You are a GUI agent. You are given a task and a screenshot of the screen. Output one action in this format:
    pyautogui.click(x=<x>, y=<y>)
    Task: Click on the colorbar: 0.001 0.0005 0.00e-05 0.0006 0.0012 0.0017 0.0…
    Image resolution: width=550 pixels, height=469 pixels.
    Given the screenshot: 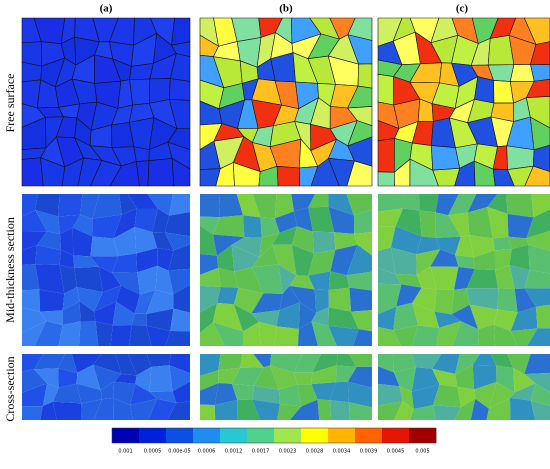 What is the action you would take?
    pyautogui.click(x=274, y=441)
    